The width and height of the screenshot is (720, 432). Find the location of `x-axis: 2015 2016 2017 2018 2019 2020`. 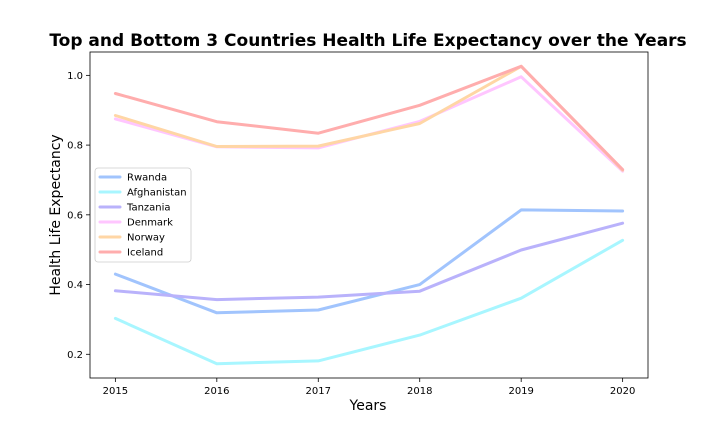

x-axis: 2015 2016 2017 2018 2019 2020 is located at coordinates (369, 387).